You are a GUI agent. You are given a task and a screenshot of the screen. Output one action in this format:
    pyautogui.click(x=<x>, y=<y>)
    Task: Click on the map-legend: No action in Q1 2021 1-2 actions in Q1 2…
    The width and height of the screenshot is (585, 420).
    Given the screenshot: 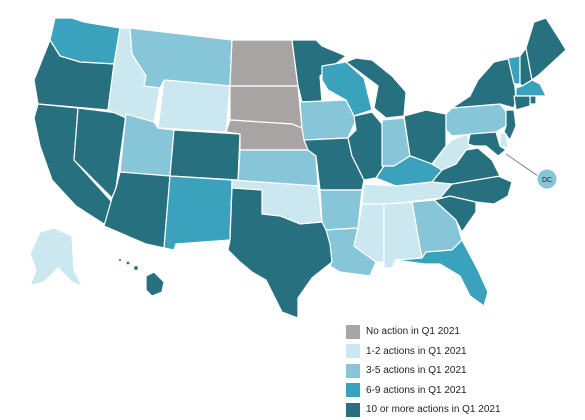 What is the action you would take?
    pyautogui.click(x=461, y=371)
    